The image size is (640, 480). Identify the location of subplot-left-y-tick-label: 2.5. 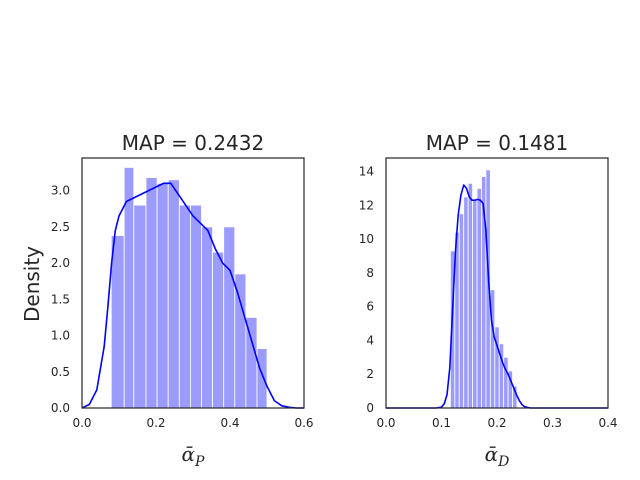
(60, 227).